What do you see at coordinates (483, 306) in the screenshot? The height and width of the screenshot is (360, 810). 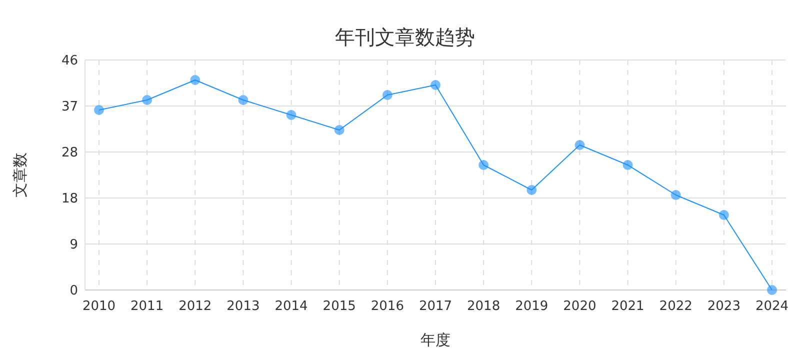 I see `x-tick-label: 2018` at bounding box center [483, 306].